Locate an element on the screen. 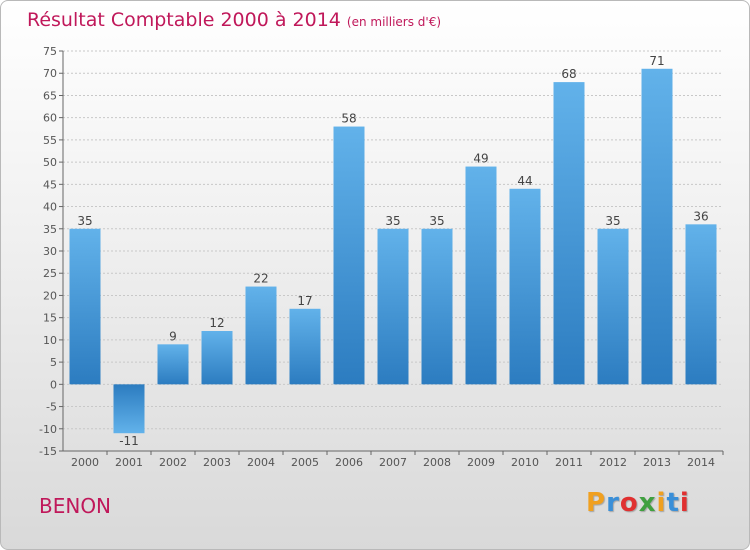  y-tick-label: 50 is located at coordinates (50, 162).